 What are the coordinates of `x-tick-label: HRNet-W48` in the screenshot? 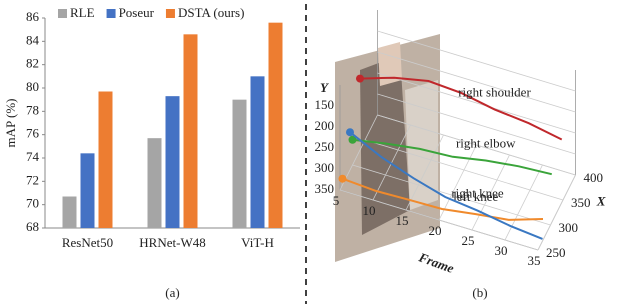 It's located at (172, 242).